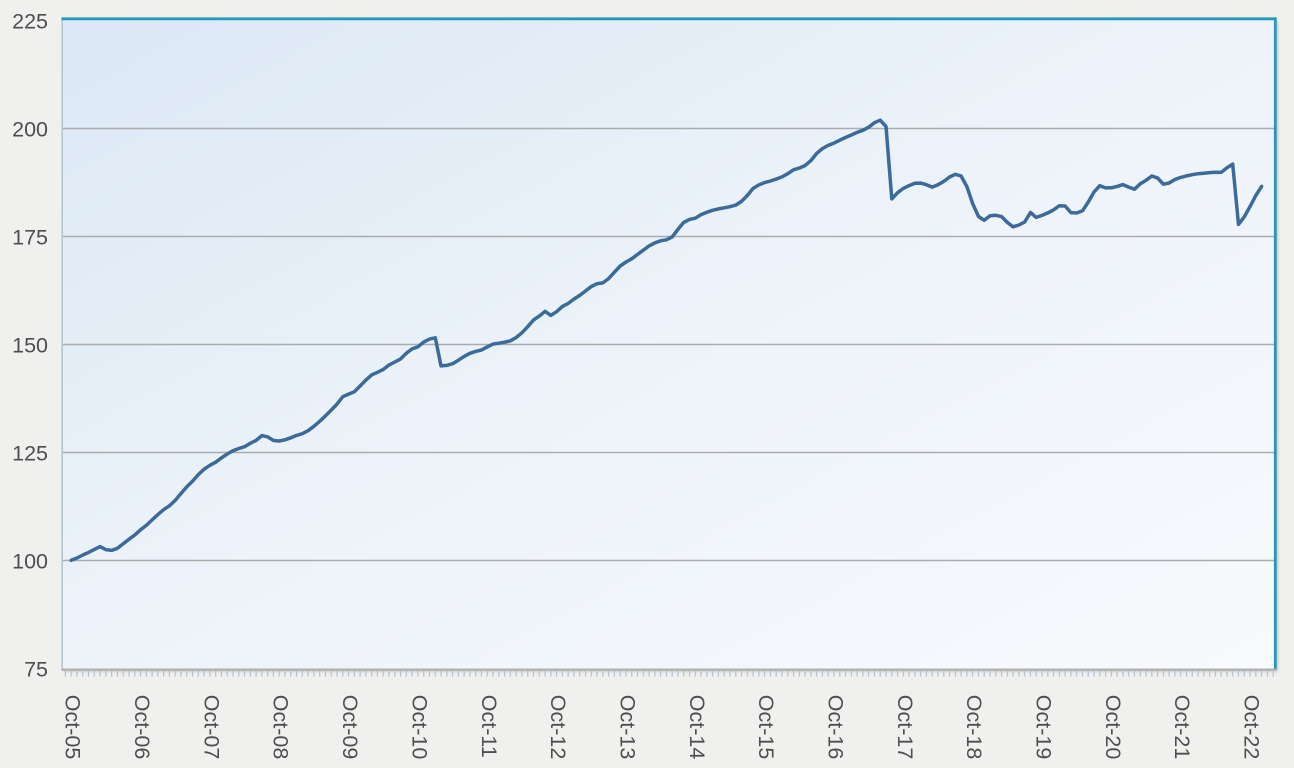 Image resolution: width=1294 pixels, height=768 pixels. I want to click on svg-text: Oct-09, so click(350, 727).